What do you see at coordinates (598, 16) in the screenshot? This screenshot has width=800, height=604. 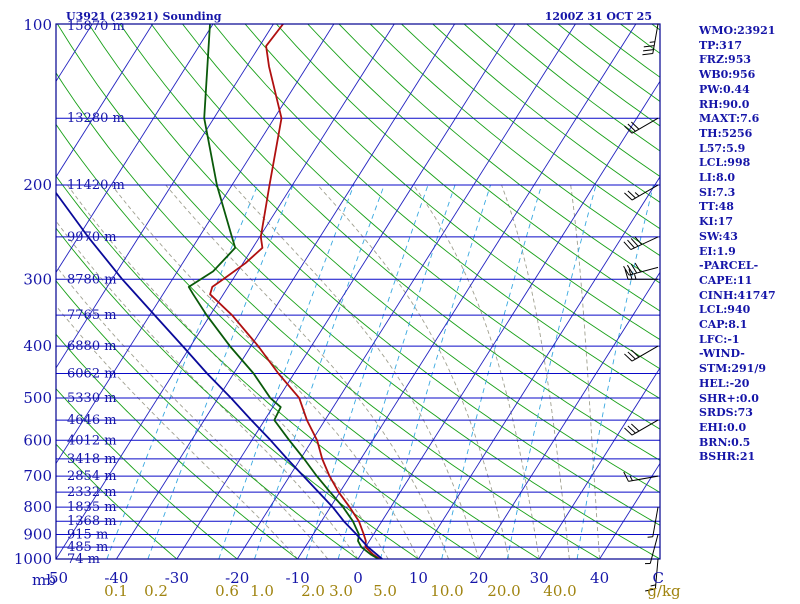 I see `chart-datetime: 1200Z 31 OCT 25` at bounding box center [598, 16].